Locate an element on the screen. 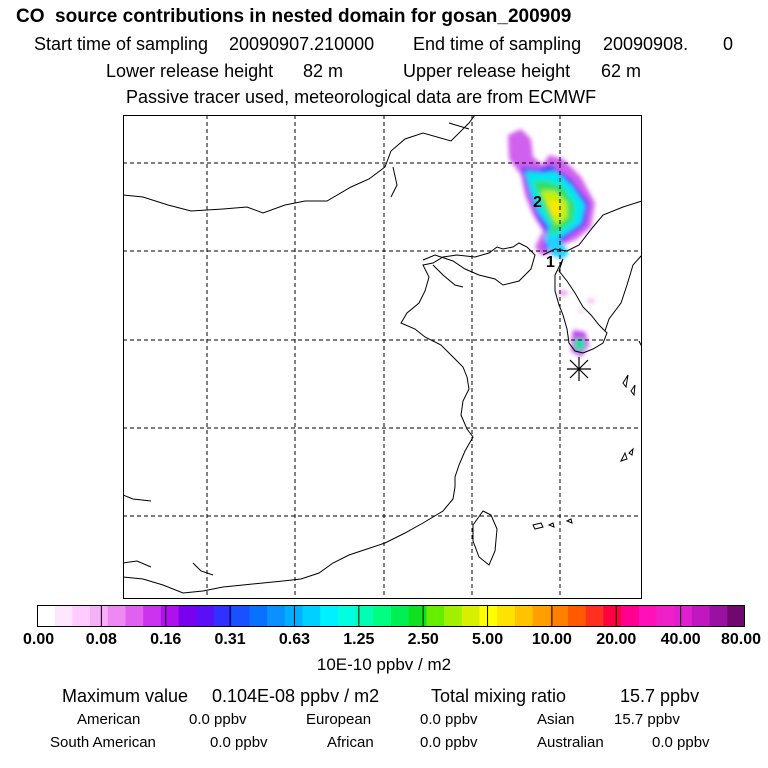 The width and height of the screenshot is (768, 768). colorbar-tick-label: 40.00 is located at coordinates (680, 639).